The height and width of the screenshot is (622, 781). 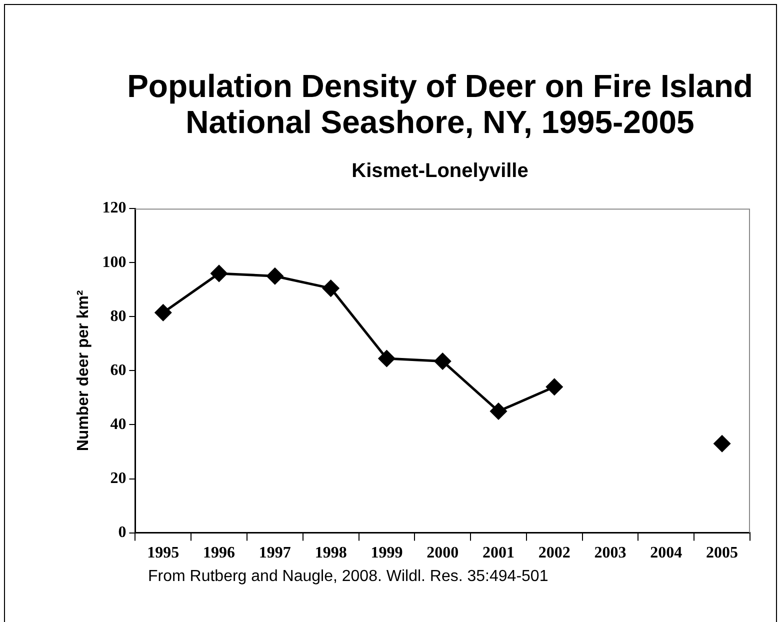 I want to click on x-tick-label: 1999, so click(x=386, y=553).